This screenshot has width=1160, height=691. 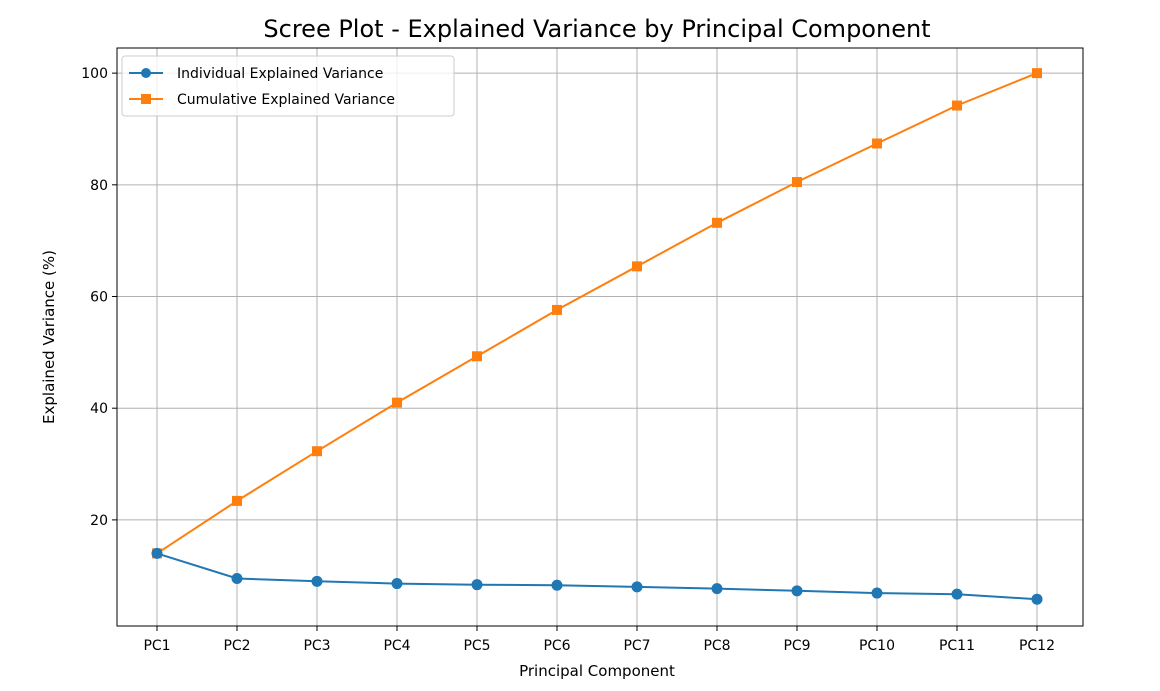 What do you see at coordinates (397, 584) in the screenshot?
I see `data-point-individual-PC4` at bounding box center [397, 584].